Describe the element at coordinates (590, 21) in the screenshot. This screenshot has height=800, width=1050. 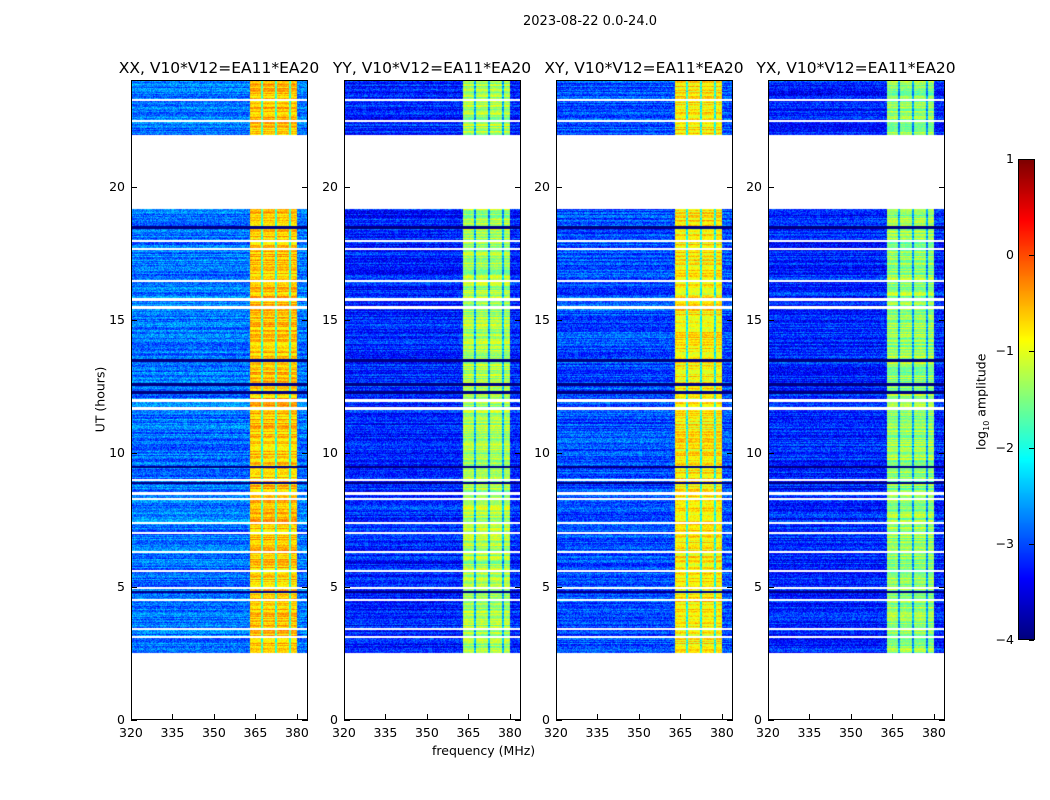
I see `figure-title: 2023-08-22 0.0-24.0` at that location.